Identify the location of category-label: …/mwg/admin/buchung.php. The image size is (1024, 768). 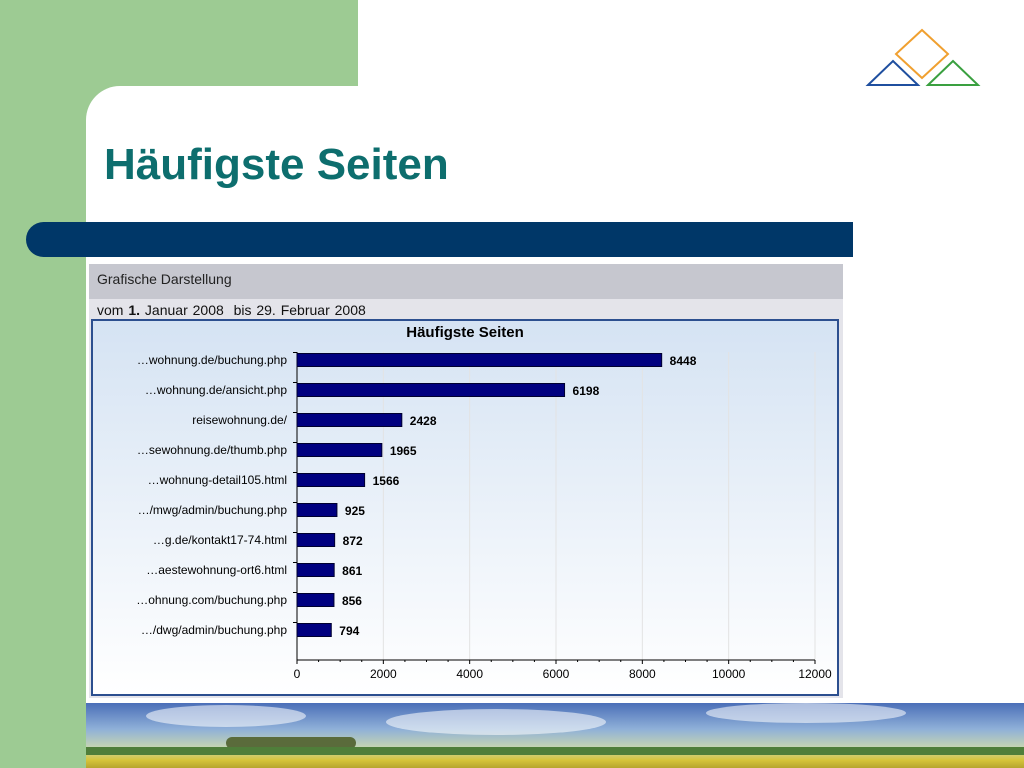
(213, 510).